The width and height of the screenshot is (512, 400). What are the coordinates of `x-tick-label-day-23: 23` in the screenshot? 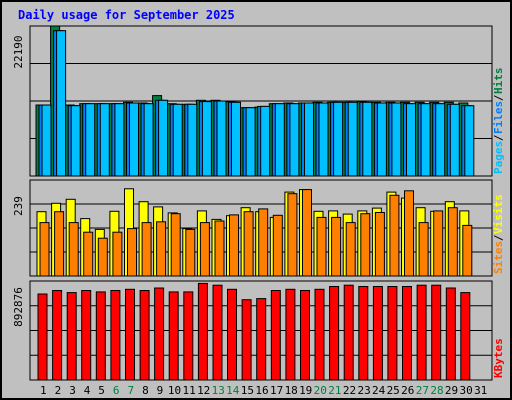 It's located at (363, 390).